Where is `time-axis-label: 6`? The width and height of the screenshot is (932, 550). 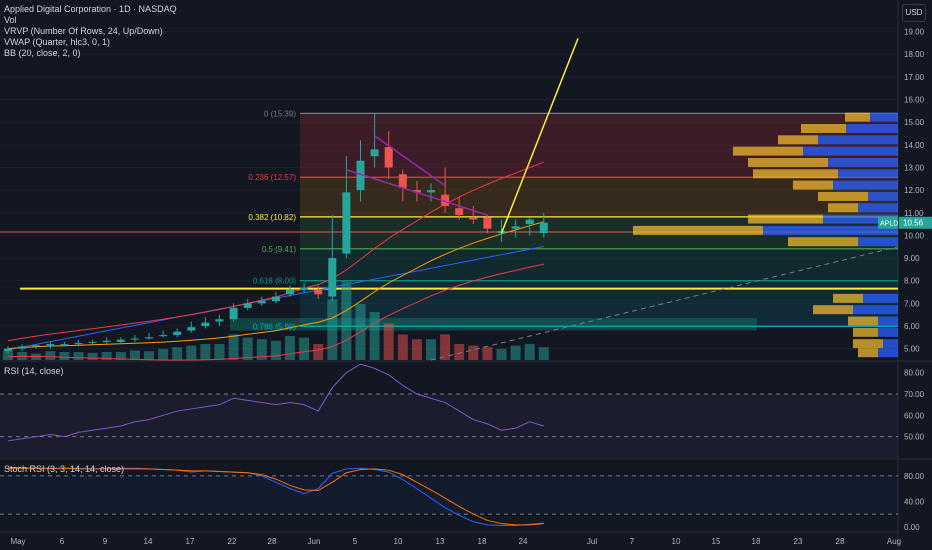
time-axis-label: 6 is located at coordinates (62, 541).